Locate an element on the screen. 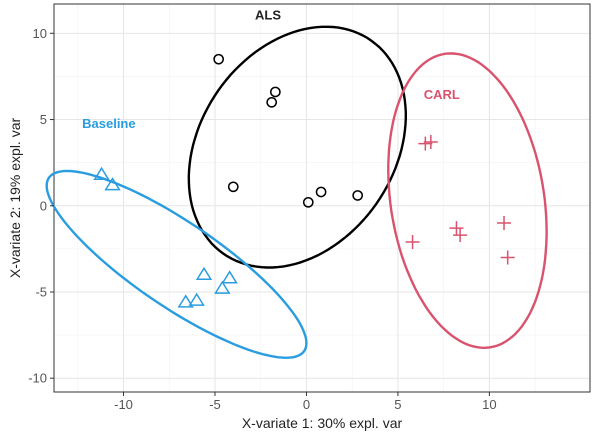  x-axis-title: X-variate 1: 30% expl. var is located at coordinates (322, 423).